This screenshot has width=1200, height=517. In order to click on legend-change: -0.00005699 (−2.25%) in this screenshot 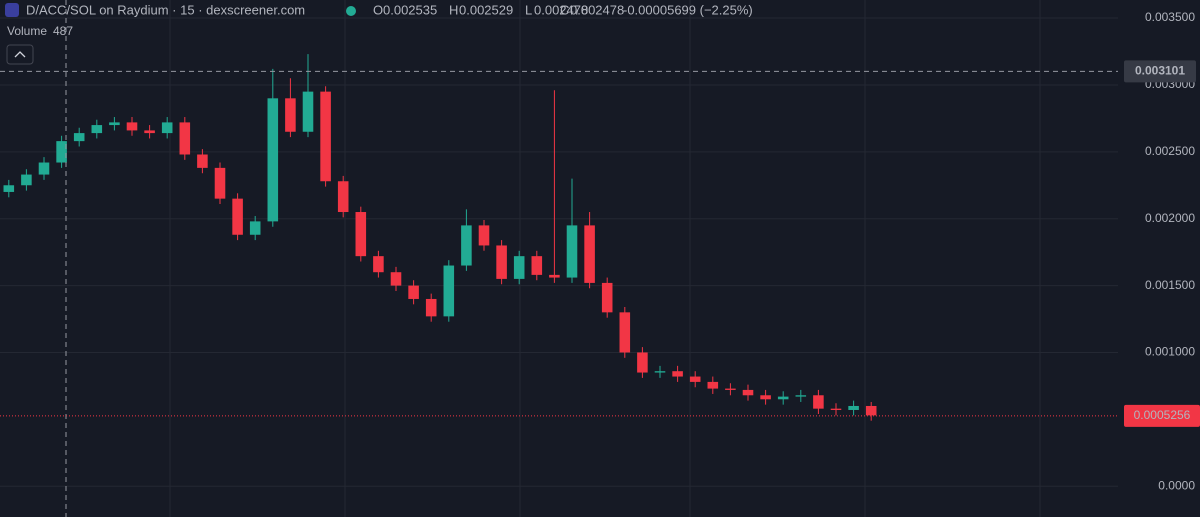, I will do `click(688, 9)`.